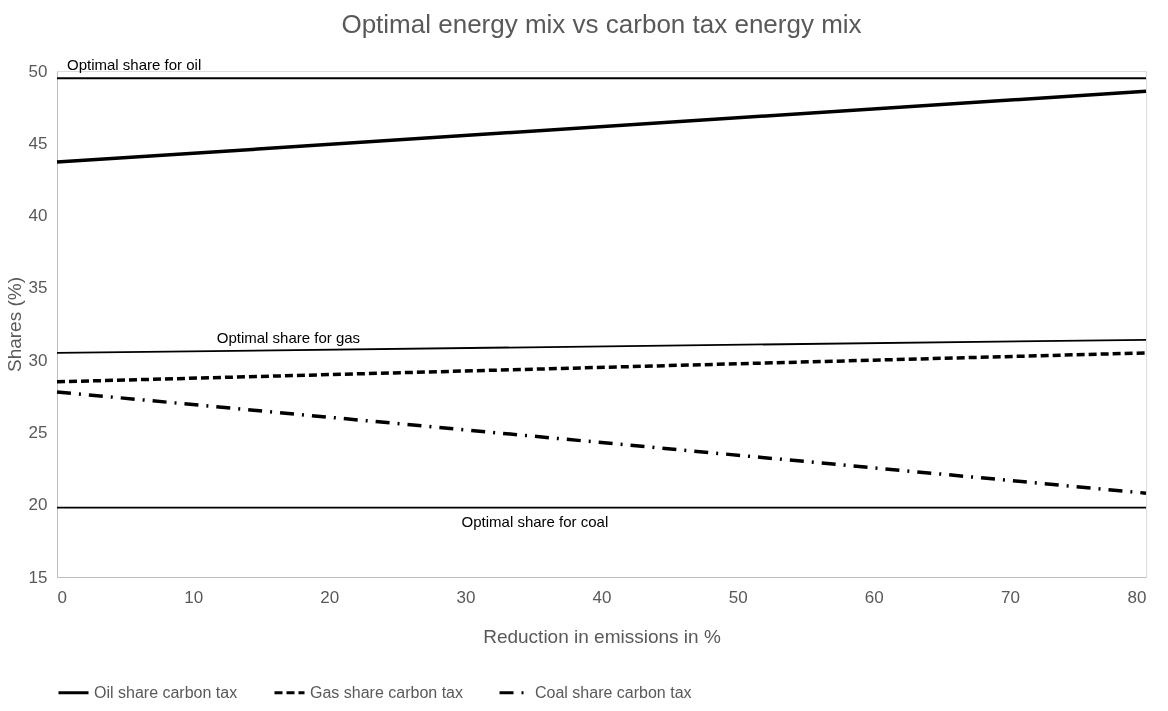  What do you see at coordinates (38, 71) in the screenshot?
I see `y-tick-label: 50` at bounding box center [38, 71].